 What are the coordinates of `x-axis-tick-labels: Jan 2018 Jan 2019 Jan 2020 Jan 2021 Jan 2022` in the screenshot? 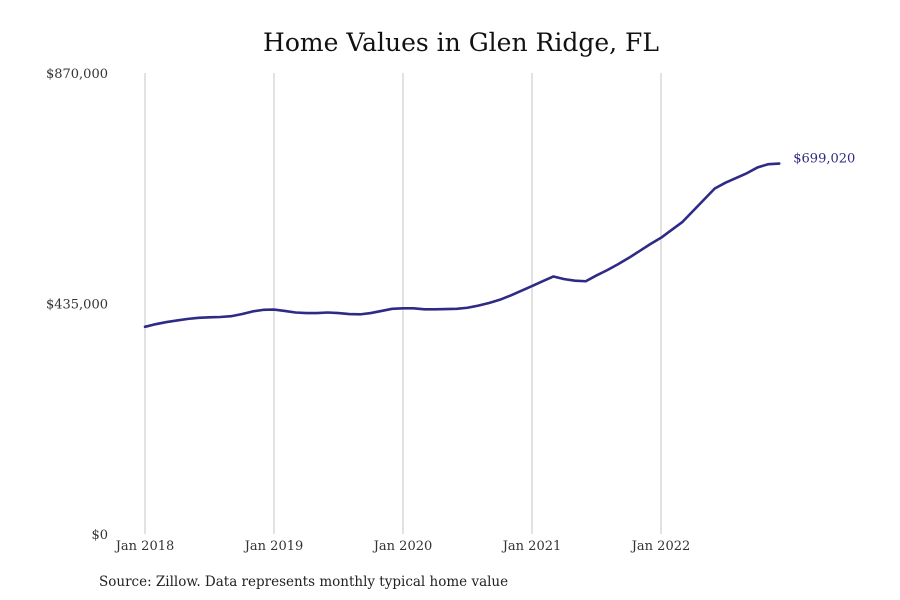 It's located at (402, 546).